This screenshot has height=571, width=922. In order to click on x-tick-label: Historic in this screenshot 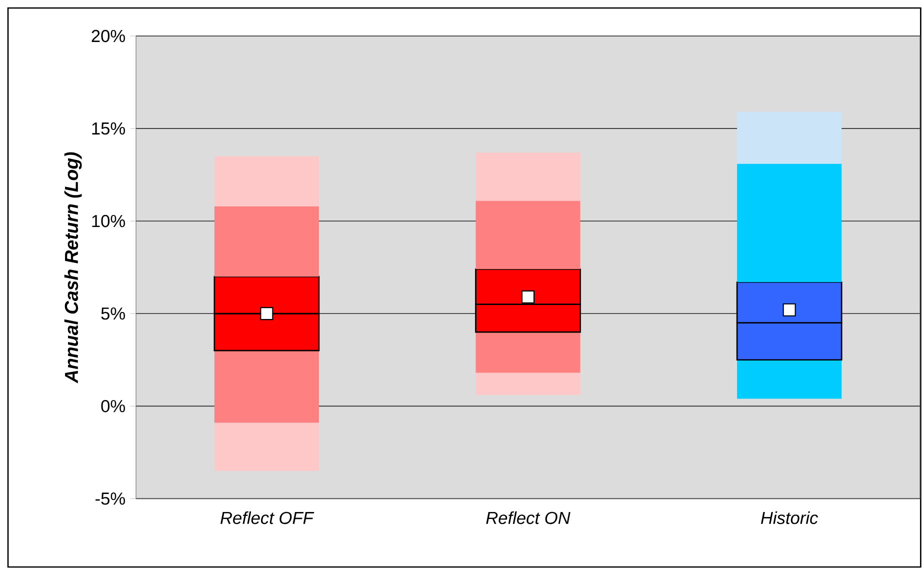, I will do `click(789, 517)`.